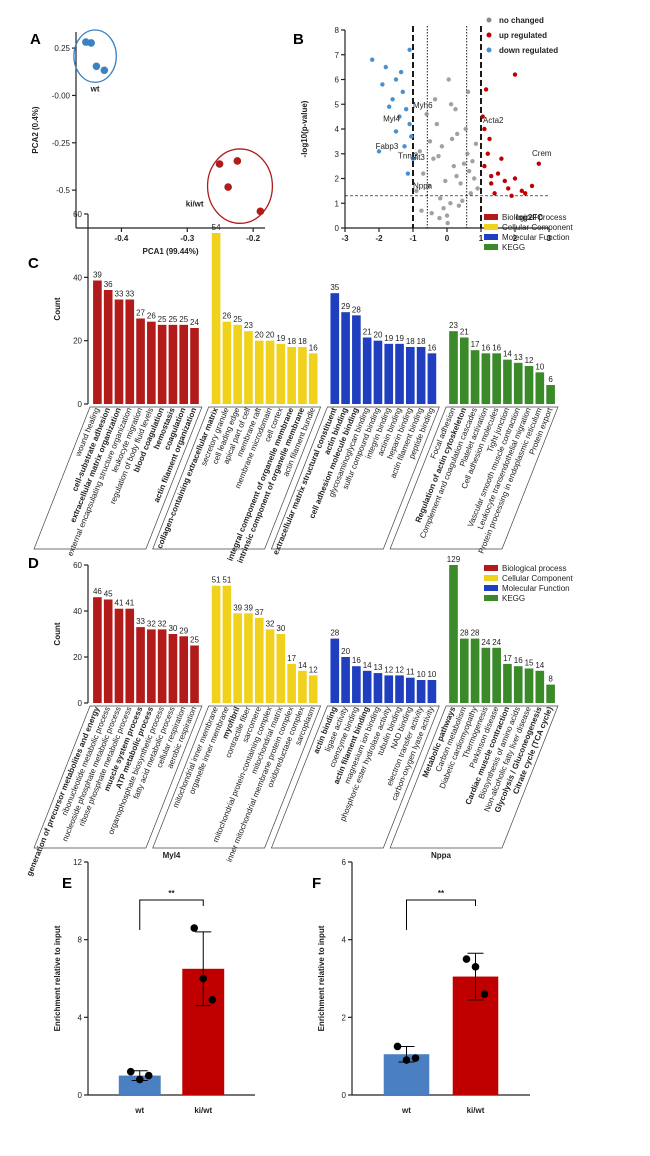 The height and width of the screenshot is (1156, 650). Describe the element at coordinates (270, 623) in the screenshot. I see `value-label: 32` at that location.